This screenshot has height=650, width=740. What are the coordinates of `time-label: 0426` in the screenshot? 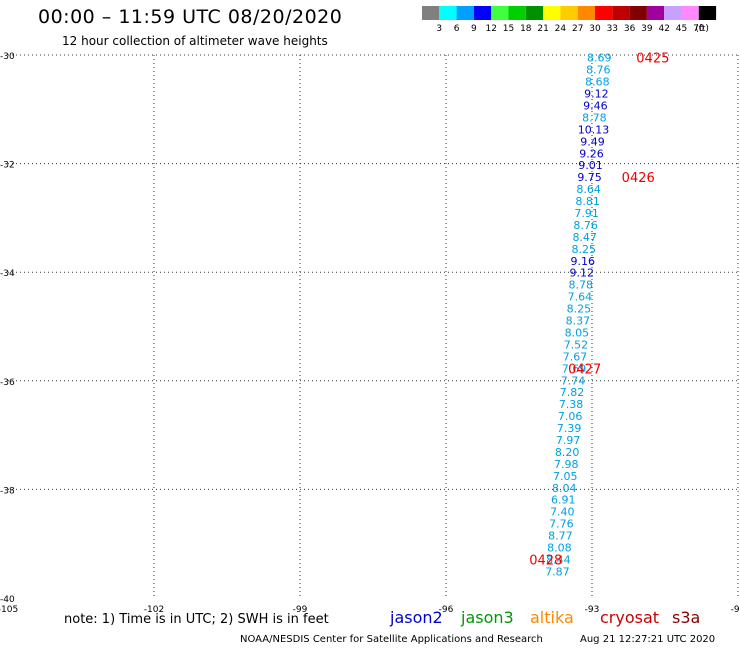 It's located at (638, 178).